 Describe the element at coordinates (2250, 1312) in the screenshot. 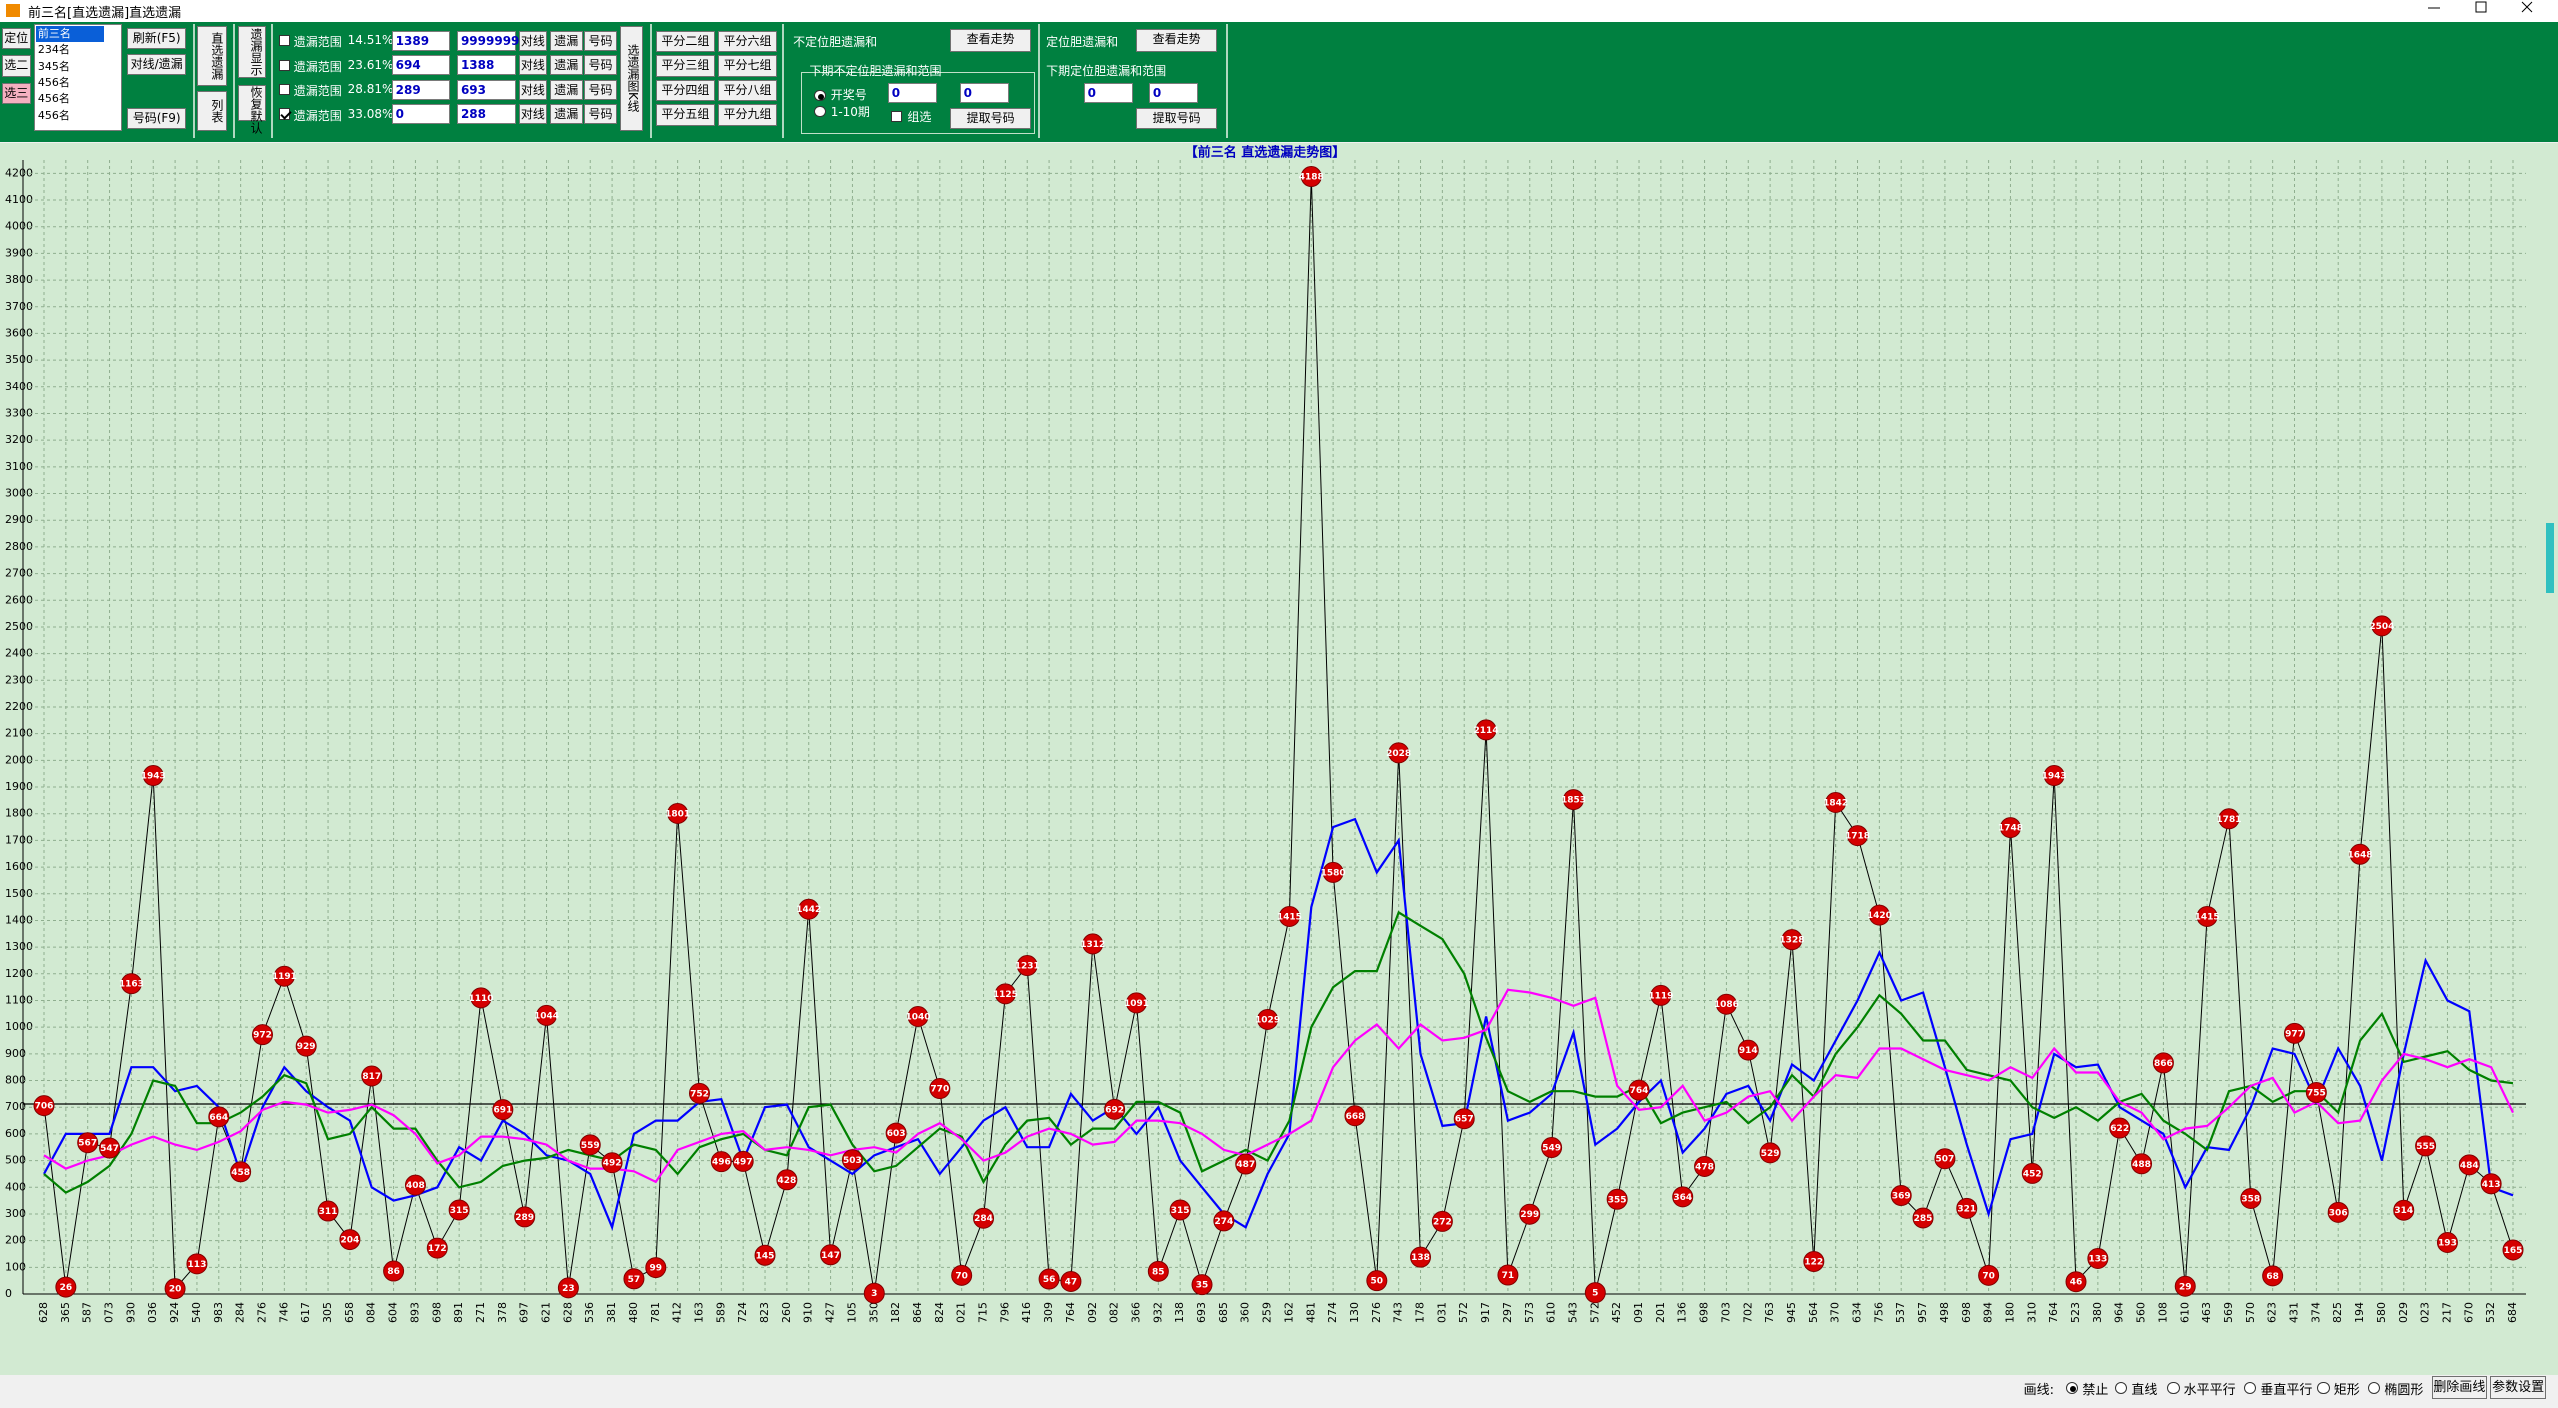

I see `x-tick-label: 570` at that location.